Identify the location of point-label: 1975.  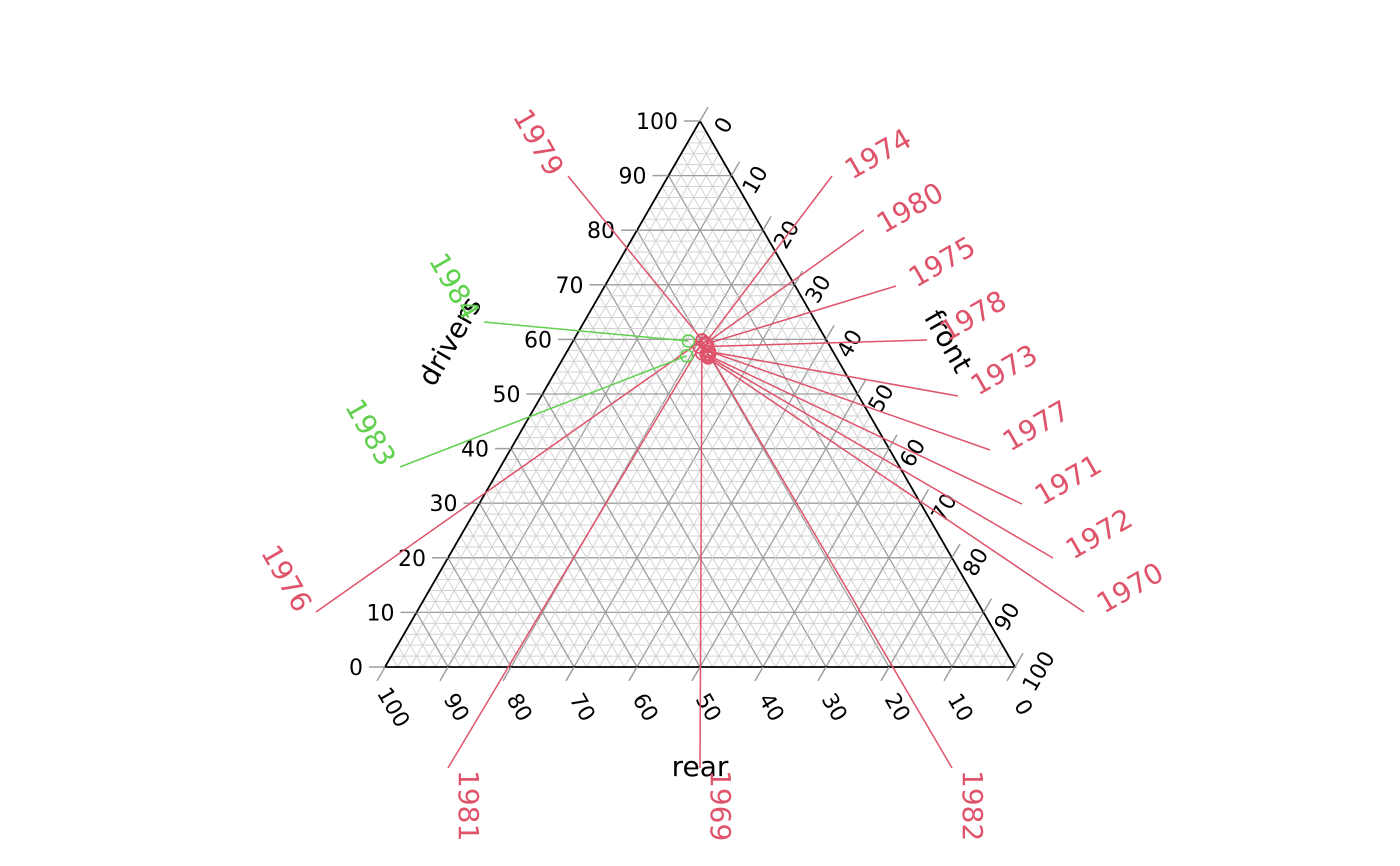
(942, 262).